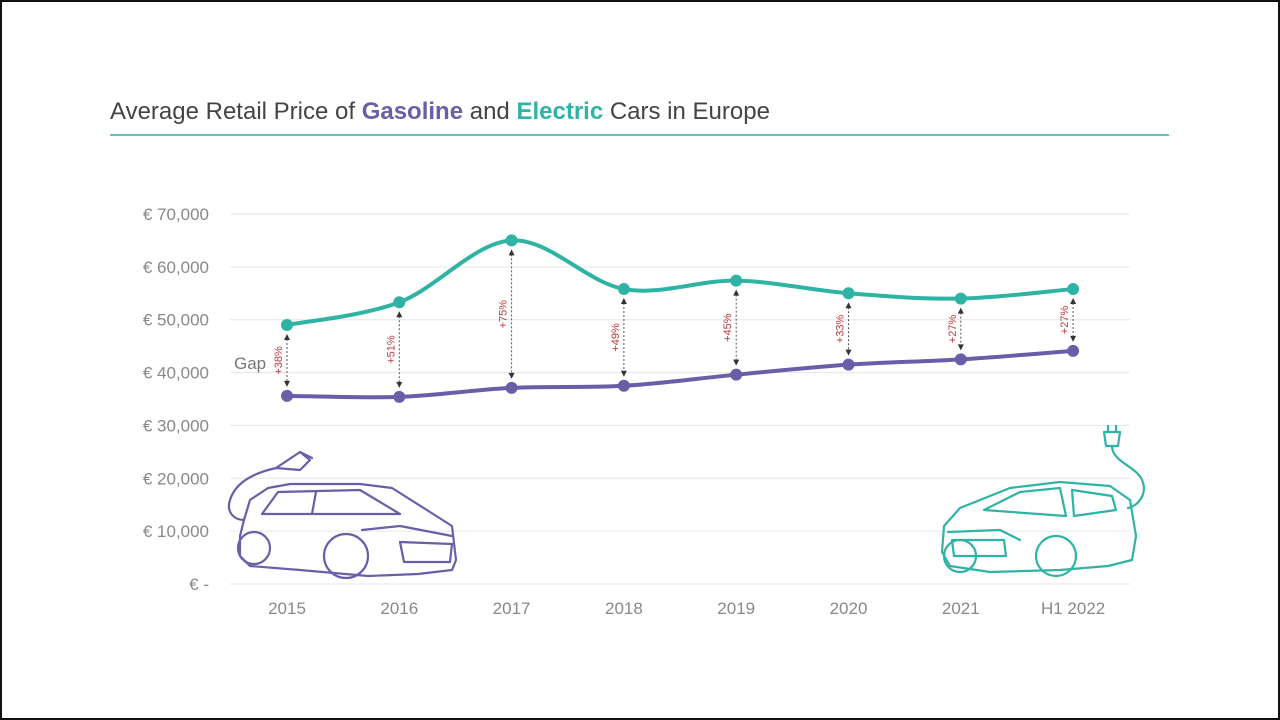 The height and width of the screenshot is (720, 1280). Describe the element at coordinates (412, 111) in the screenshot. I see `title-gasoline: Gasoline` at that location.